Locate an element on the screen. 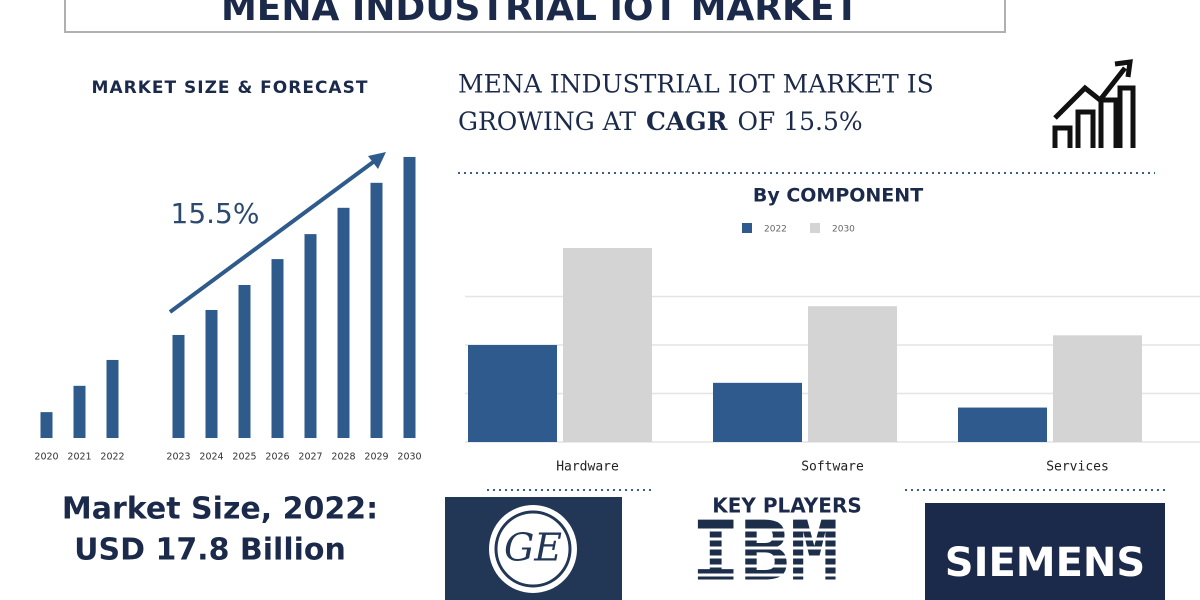 This screenshot has width=1200, height=600. x-tick-label: Services is located at coordinates (1077, 467).